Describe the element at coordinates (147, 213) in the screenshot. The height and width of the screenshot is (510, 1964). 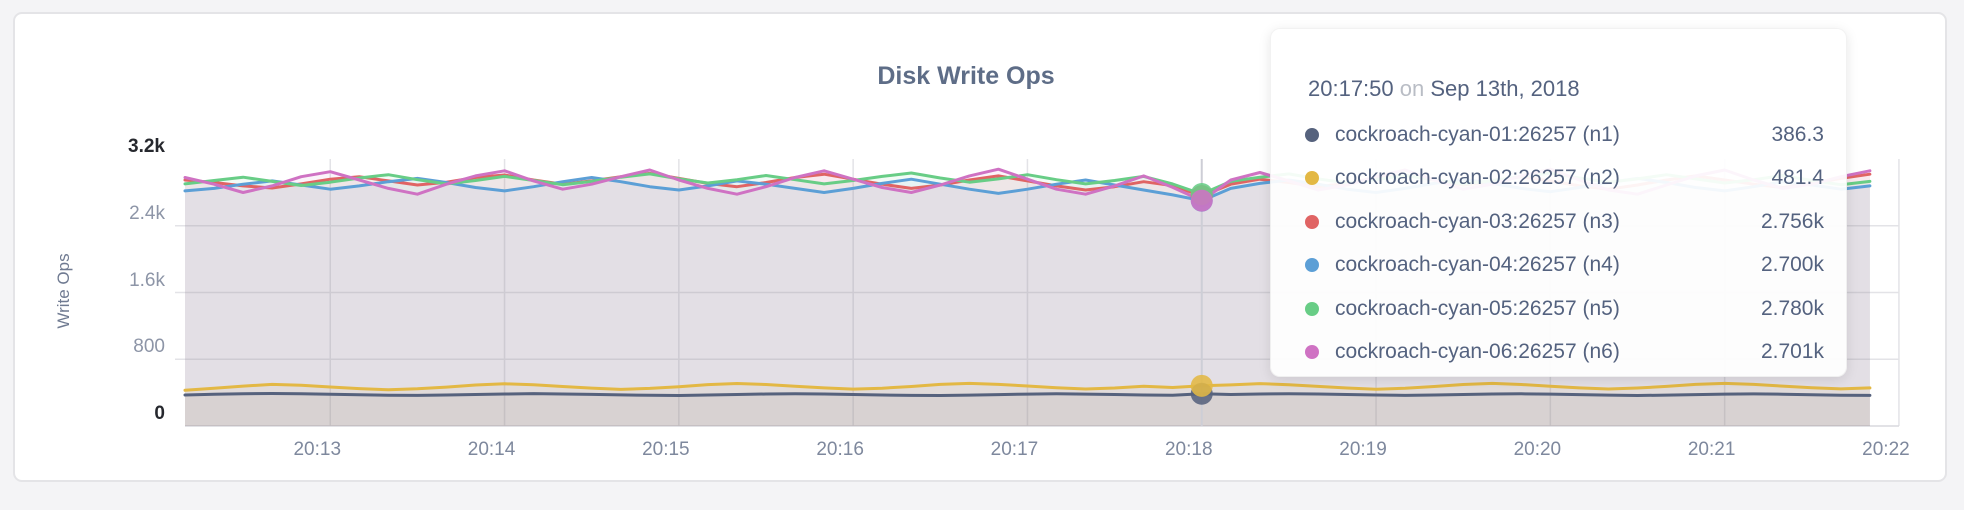
I see `y-tick-label: 2.4k` at that location.